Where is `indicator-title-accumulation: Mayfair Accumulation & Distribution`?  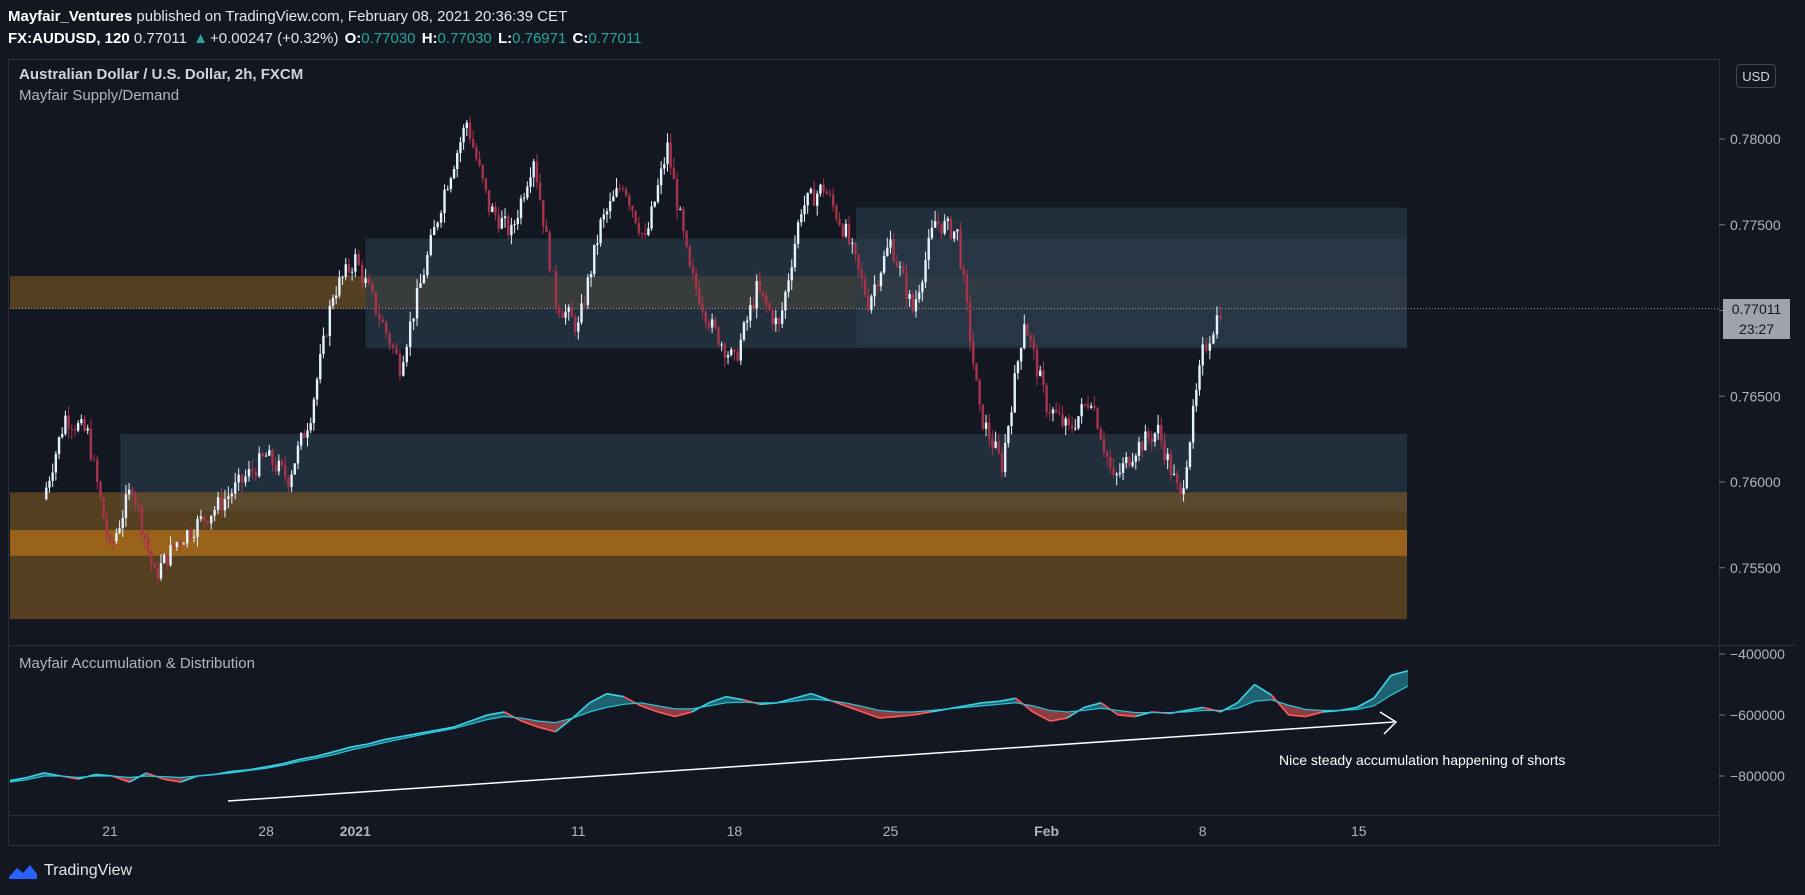
indicator-title-accumulation: Mayfair Accumulation & Distribution is located at coordinates (137, 663).